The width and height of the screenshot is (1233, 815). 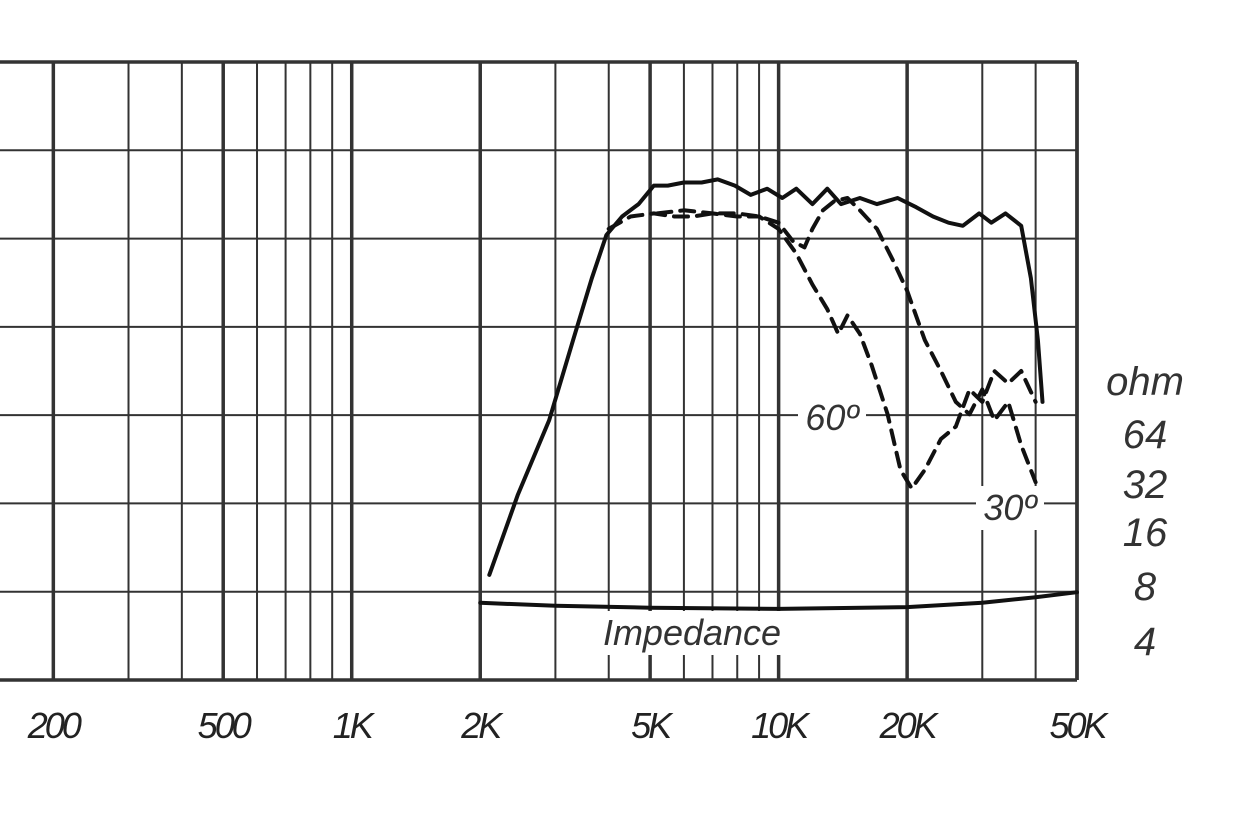 I want to click on x-tick-label: 1K, so click(x=354, y=725).